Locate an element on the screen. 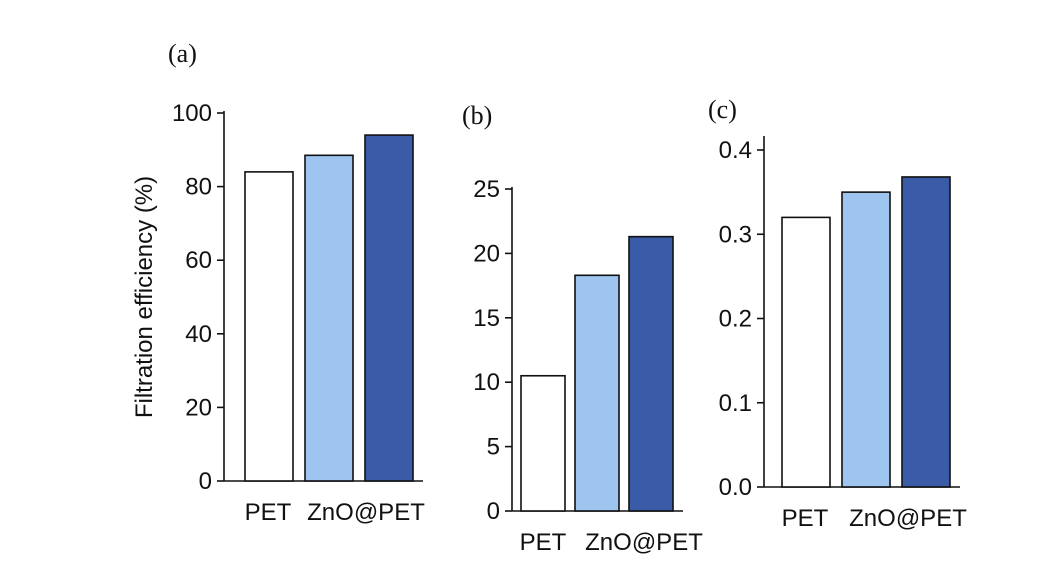 This screenshot has width=1048, height=564. y-tick-label: 60 is located at coordinates (198, 260).